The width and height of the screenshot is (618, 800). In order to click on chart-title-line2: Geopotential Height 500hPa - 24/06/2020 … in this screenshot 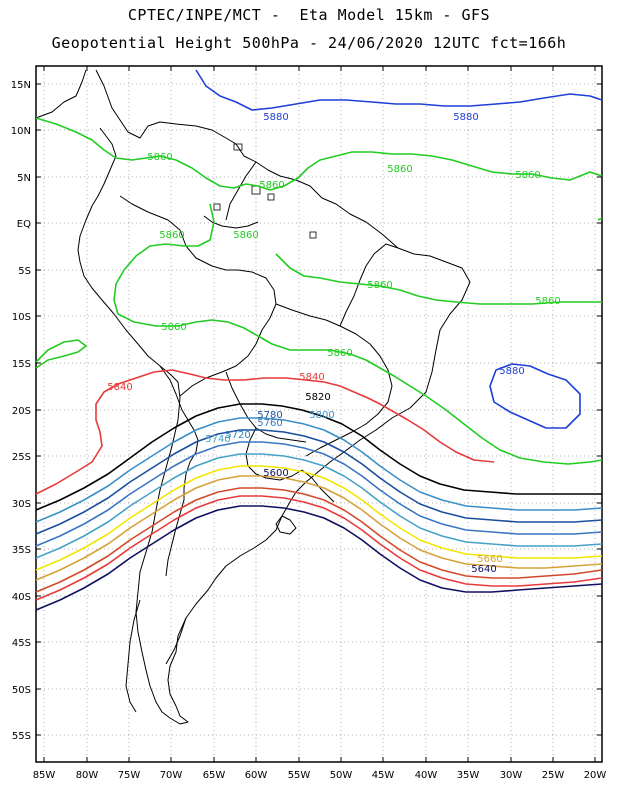, I will do `click(309, 43)`.